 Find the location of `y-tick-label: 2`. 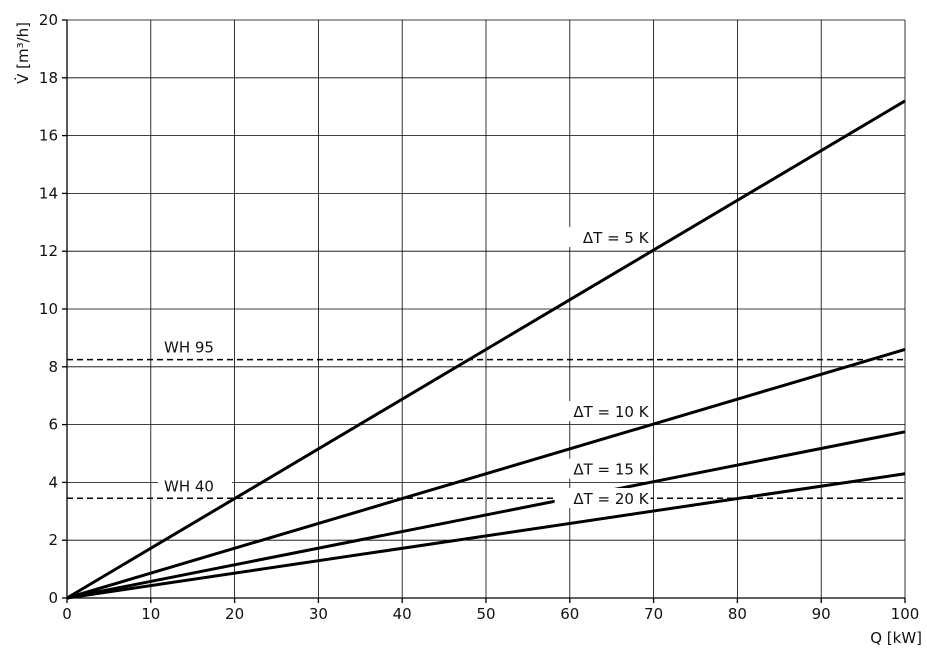

y-tick-label: 2 is located at coordinates (53, 540).